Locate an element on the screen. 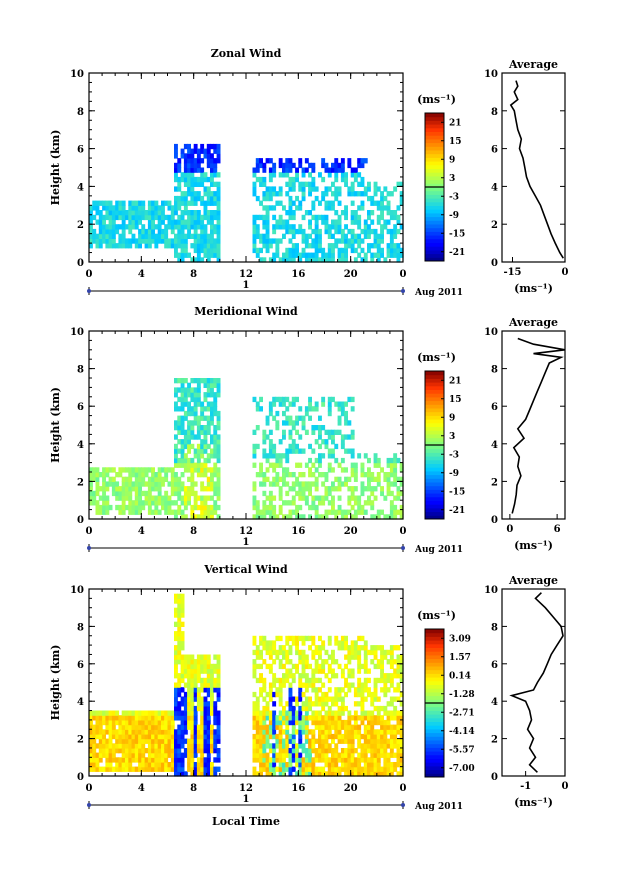 The height and width of the screenshot is (873, 617). profile-x-tick-label: 0 is located at coordinates (565, 786).